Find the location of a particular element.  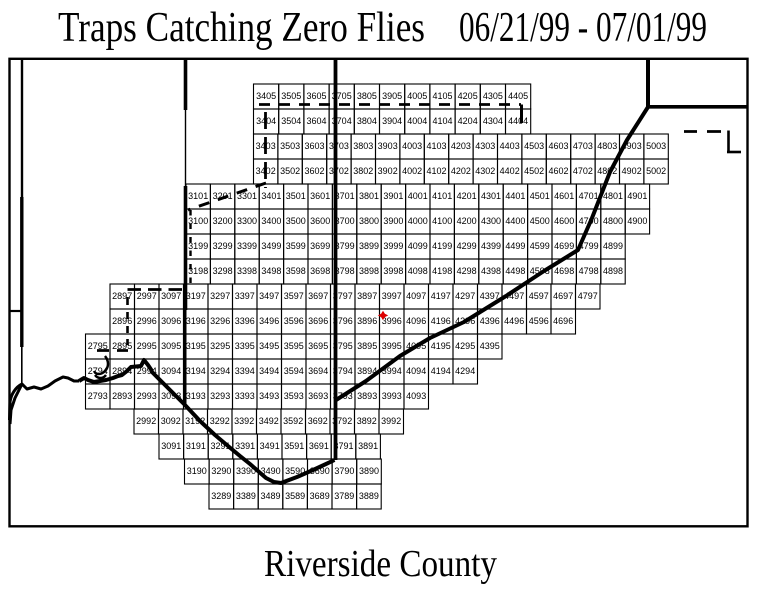

svg-text: 3200 is located at coordinates (223, 221).